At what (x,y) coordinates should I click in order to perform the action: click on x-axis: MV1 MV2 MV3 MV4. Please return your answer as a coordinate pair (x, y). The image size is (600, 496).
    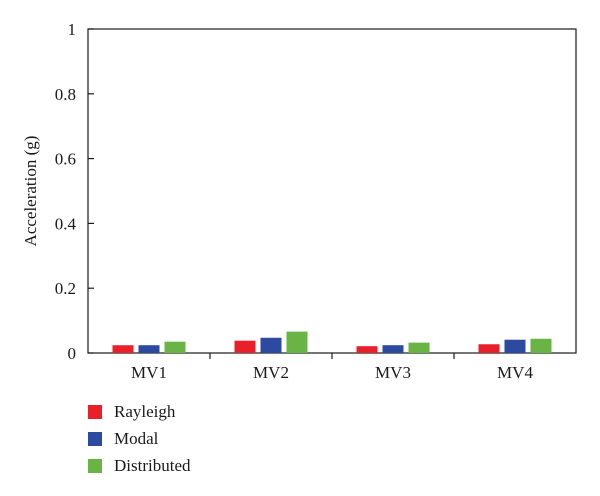
    Looking at the image, I should click on (332, 367).